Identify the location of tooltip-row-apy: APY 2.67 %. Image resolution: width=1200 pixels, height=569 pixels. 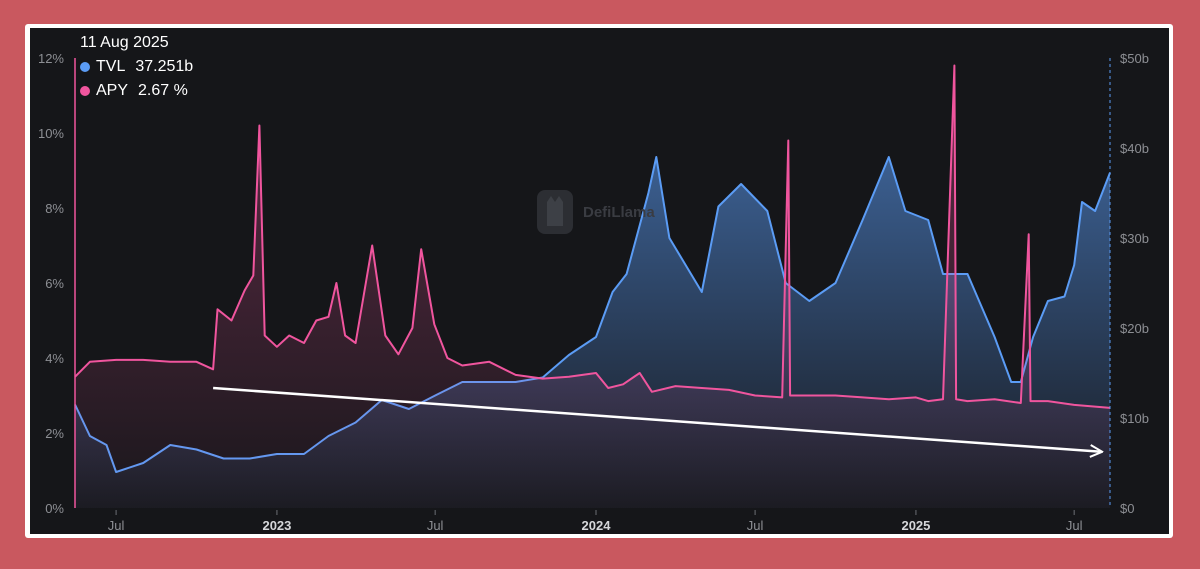
(136, 91).